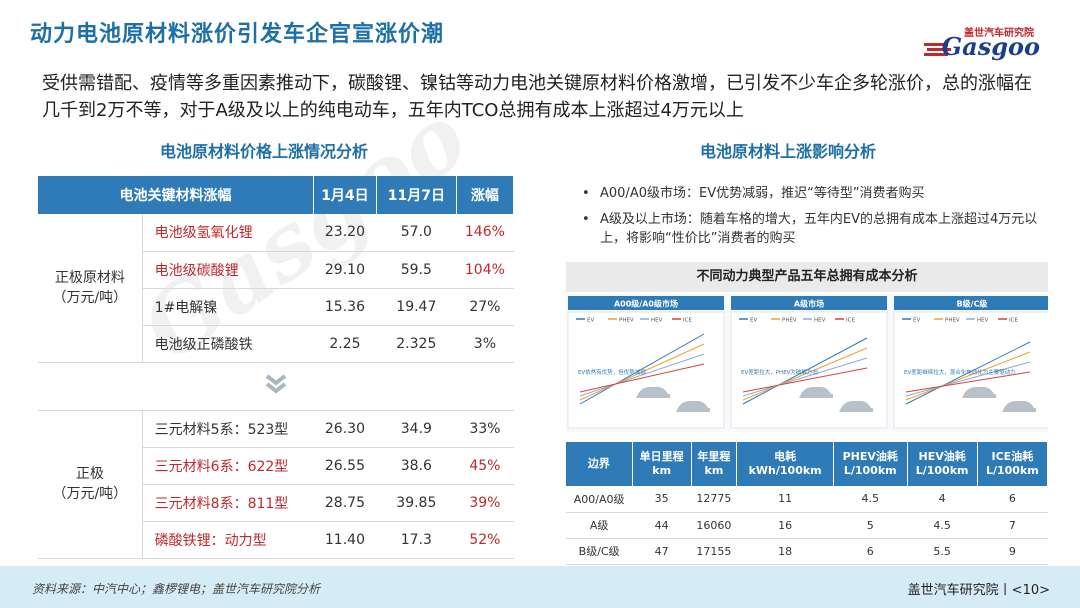 This screenshot has width=1080, height=608. I want to click on footer: 资料来源：中汽中心；鑫椤锂电；盖世汽车研究院分析 盖世汽车研究院丨<10>, so click(540, 587).